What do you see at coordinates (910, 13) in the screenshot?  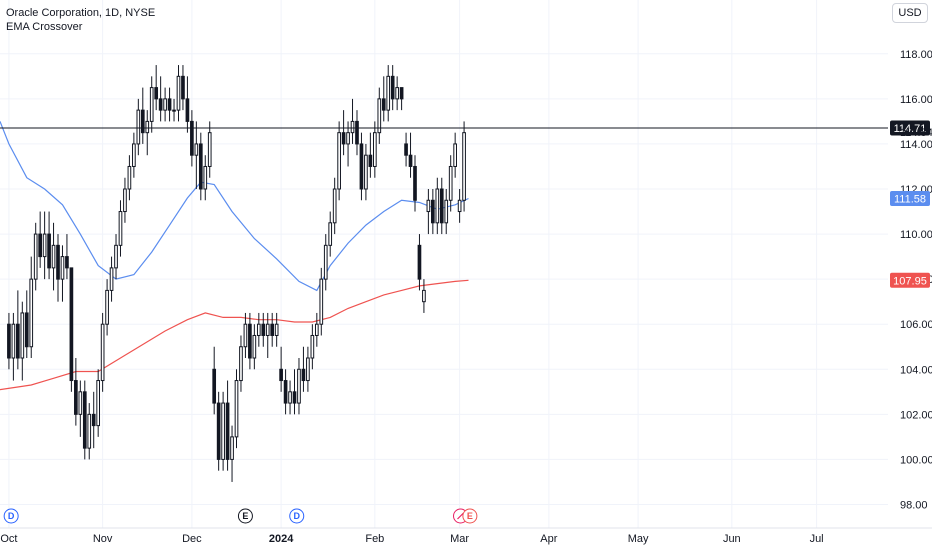 I see `currency-button: USD` at bounding box center [910, 13].